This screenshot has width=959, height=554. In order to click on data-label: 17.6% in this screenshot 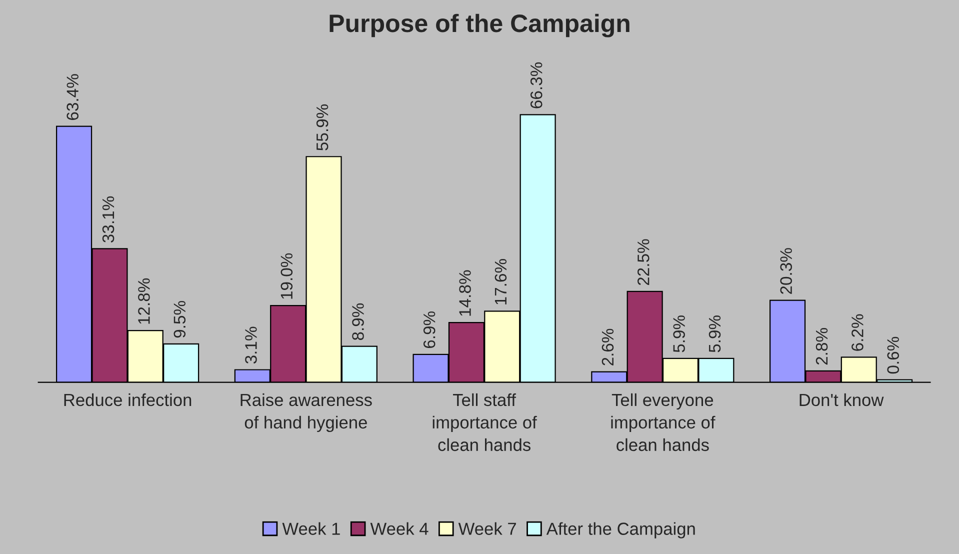, I will do `click(500, 281)`.